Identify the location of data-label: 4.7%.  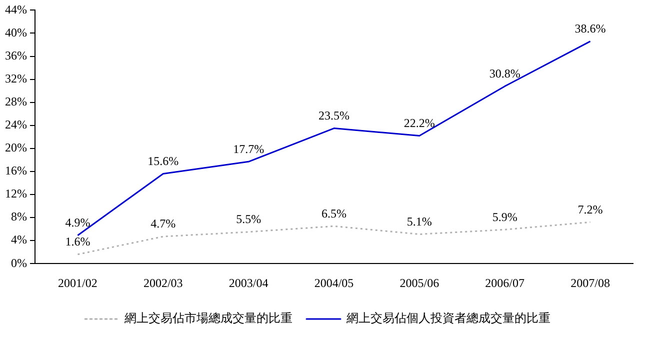
(163, 223).